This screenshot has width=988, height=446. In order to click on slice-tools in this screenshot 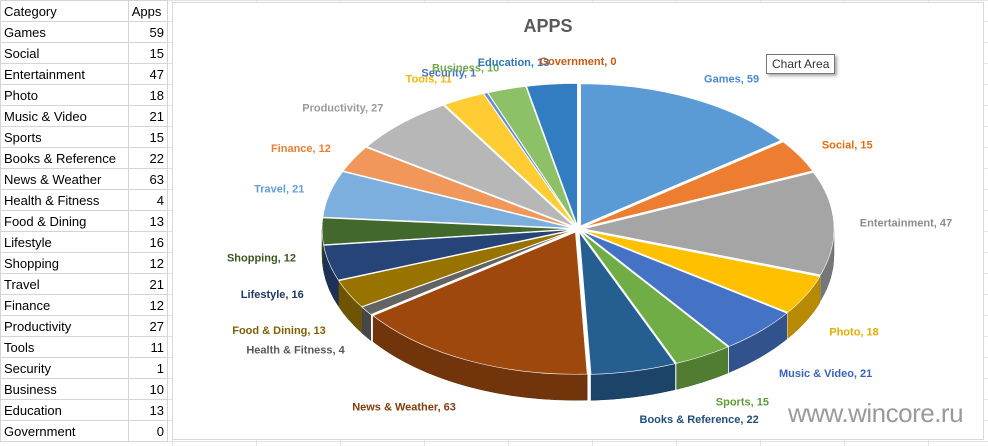, I will do `click(510, 160)`.